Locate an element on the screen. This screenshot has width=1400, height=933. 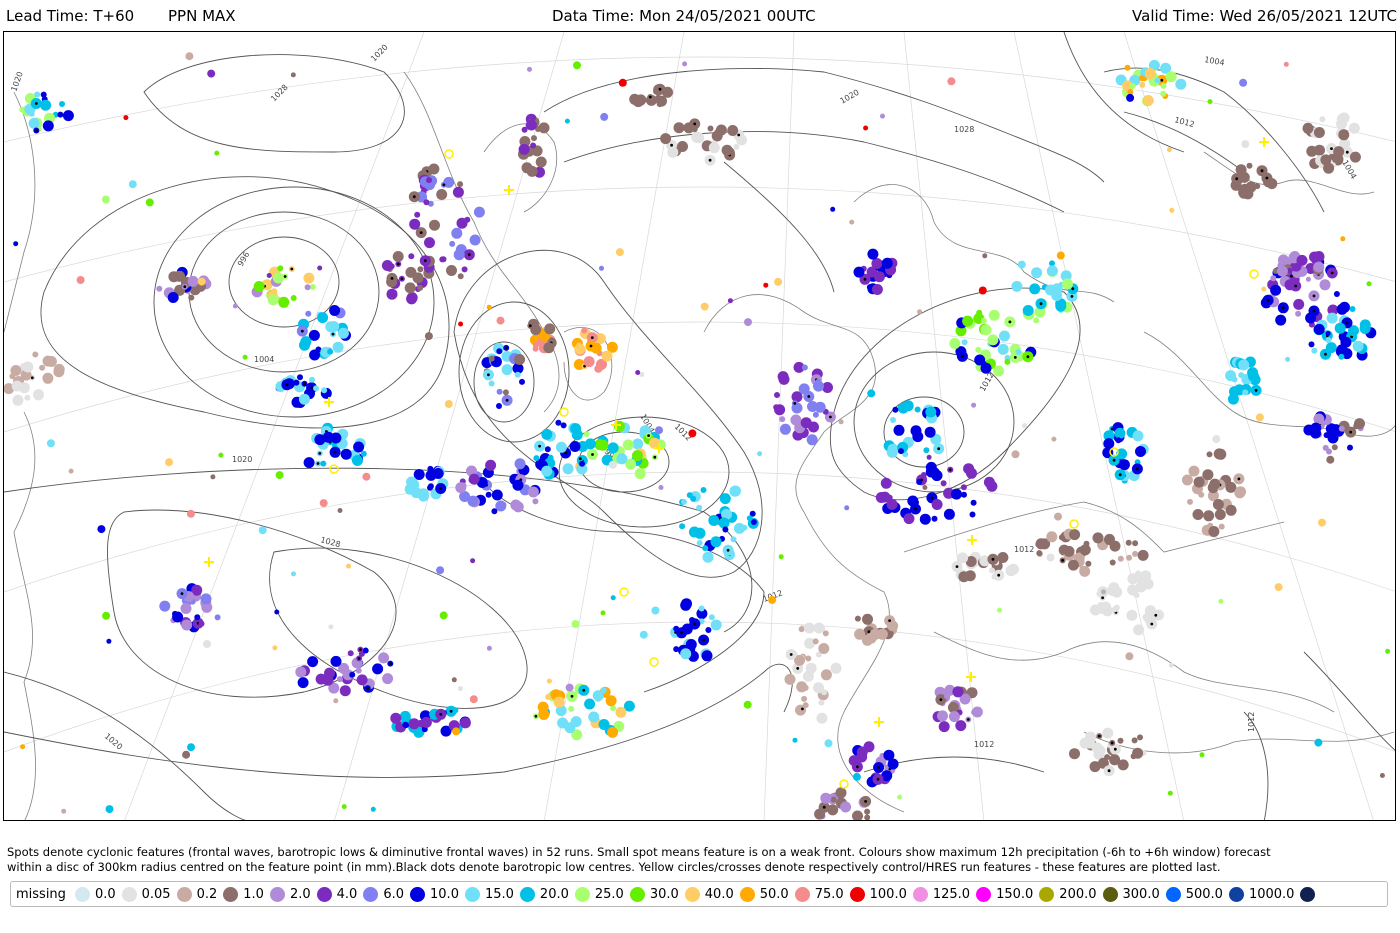
hres-cross-marker is located at coordinates (971, 677).